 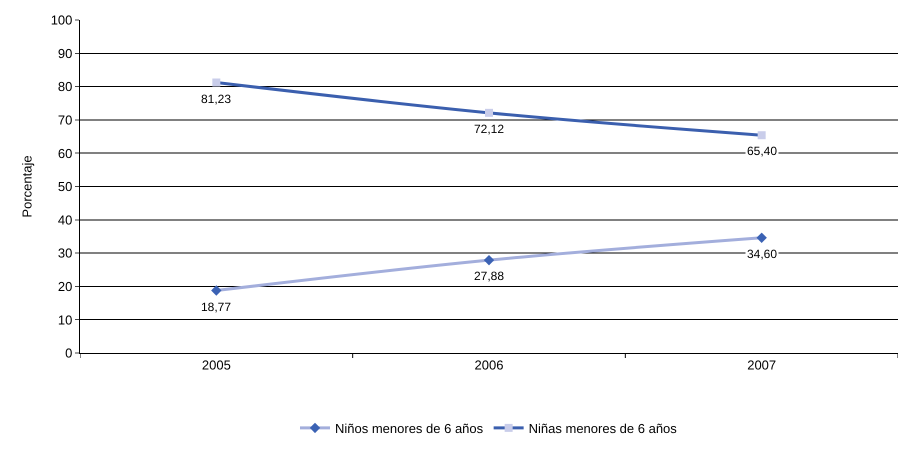 I want to click on y-tick-label: 50, so click(x=65, y=186).